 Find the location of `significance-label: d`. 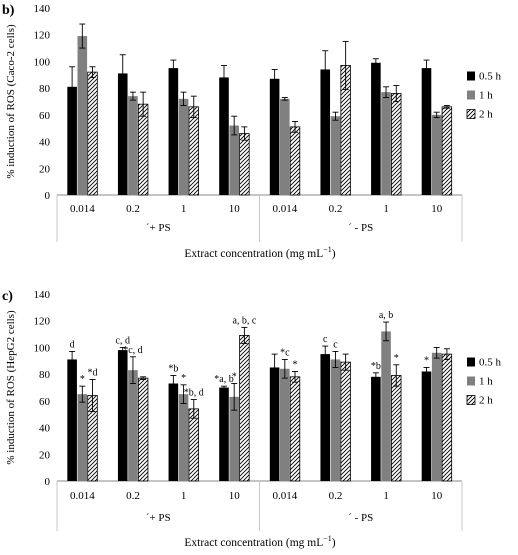

significance-label: d is located at coordinates (72, 344).